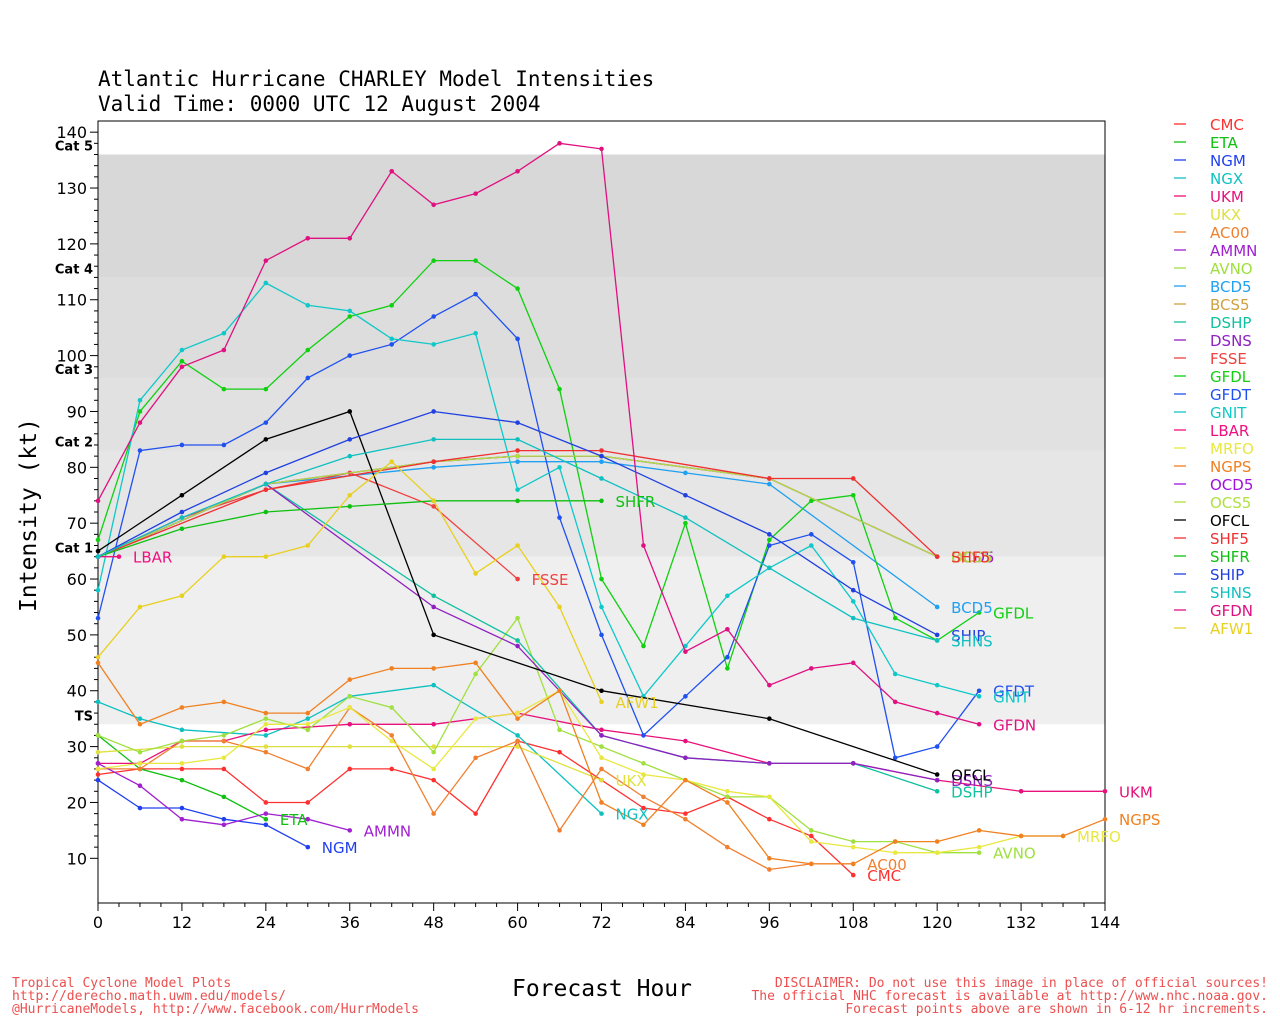 The width and height of the screenshot is (1280, 1024). Describe the element at coordinates (74, 549) in the screenshot. I see `category-label: Cat 1` at that location.